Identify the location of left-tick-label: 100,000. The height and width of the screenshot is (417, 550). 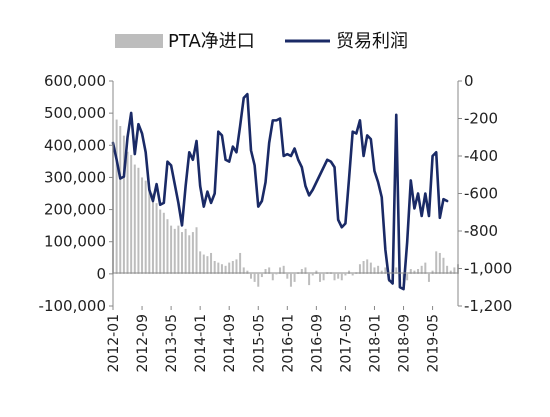
(75, 242).